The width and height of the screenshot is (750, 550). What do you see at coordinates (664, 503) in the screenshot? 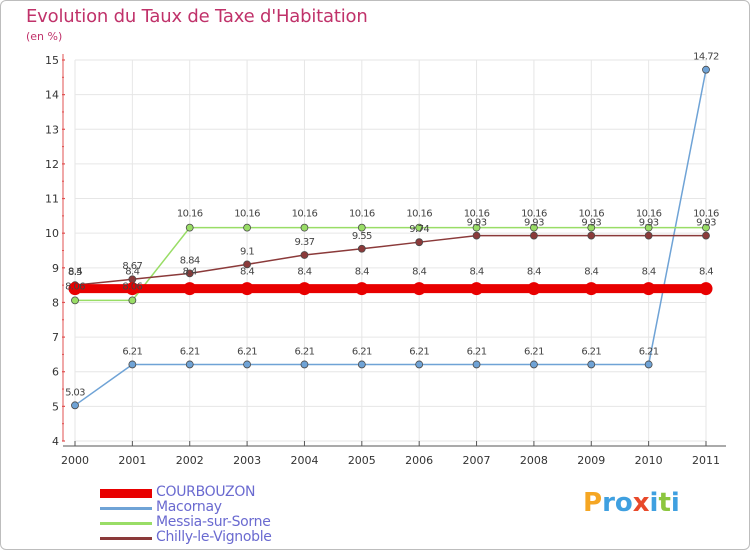
I see `logo-letter: t` at bounding box center [664, 503].